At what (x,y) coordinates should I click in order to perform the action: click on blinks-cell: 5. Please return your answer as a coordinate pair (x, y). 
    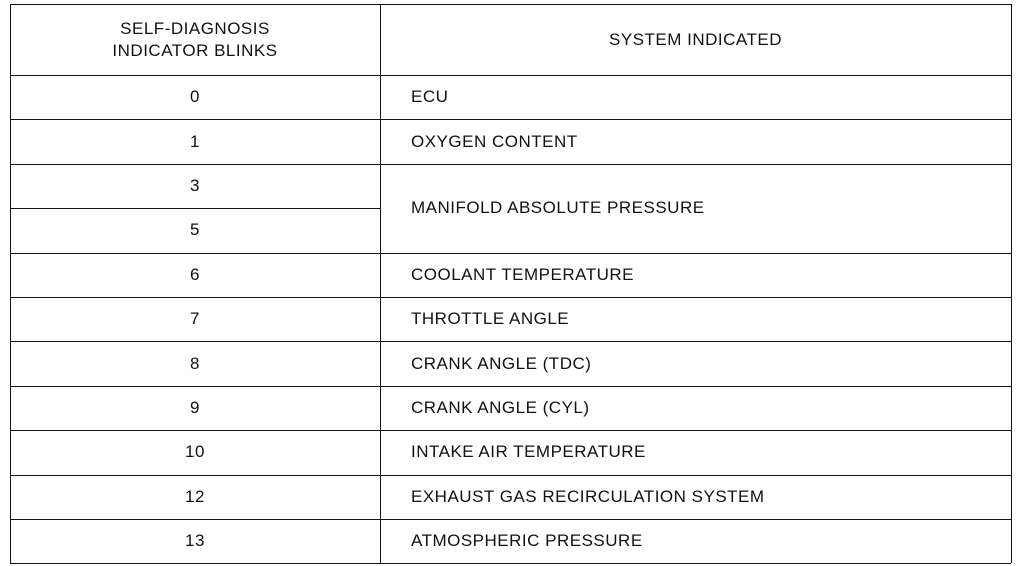
    Looking at the image, I should click on (195, 230).